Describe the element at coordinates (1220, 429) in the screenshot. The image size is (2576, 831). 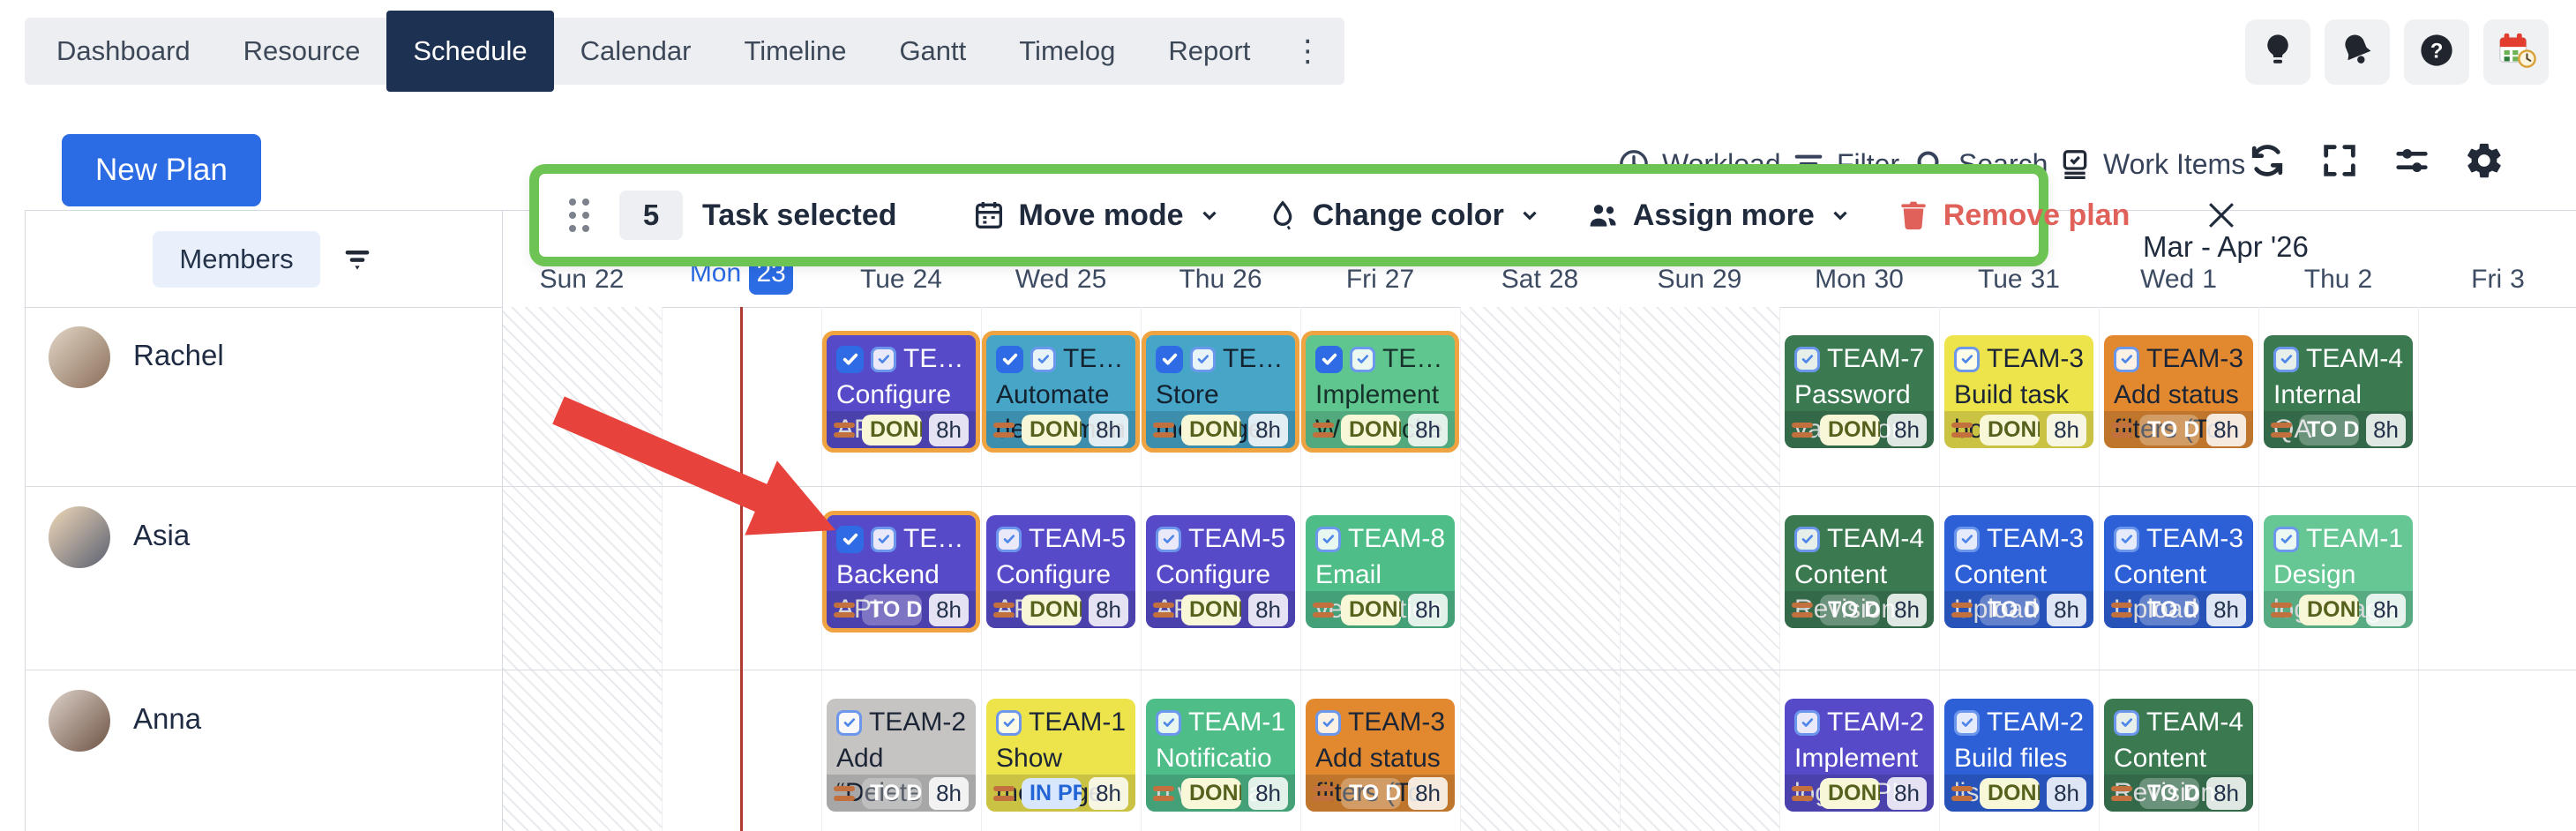
I see `task-card-footer: DONE8h` at that location.